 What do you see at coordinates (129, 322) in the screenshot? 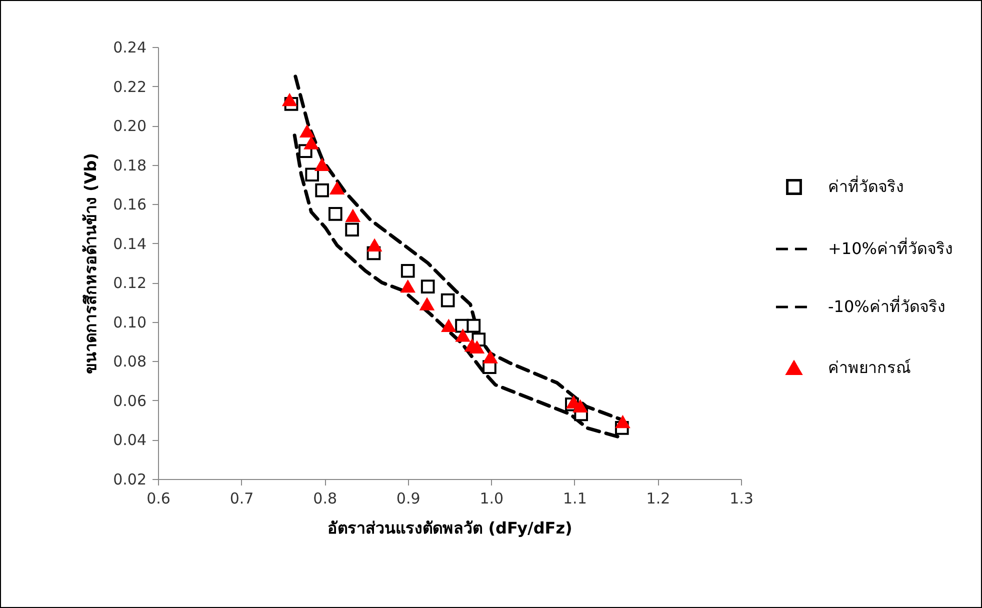
I see `y-tick-label: 0.10` at bounding box center [129, 322].